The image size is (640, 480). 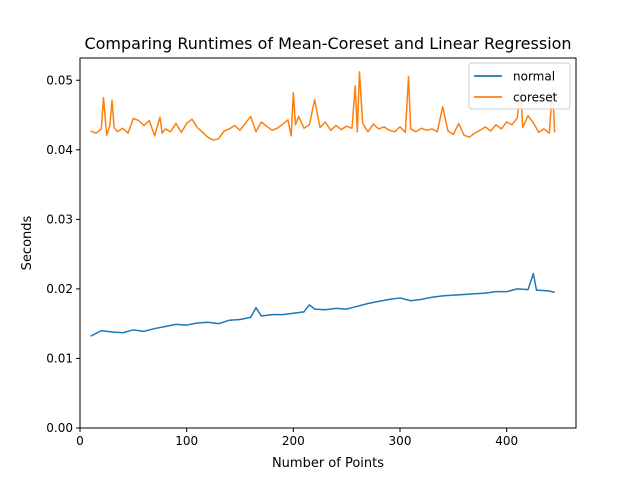 What do you see at coordinates (323, 106) in the screenshot?
I see `series-line-coreset` at bounding box center [323, 106].